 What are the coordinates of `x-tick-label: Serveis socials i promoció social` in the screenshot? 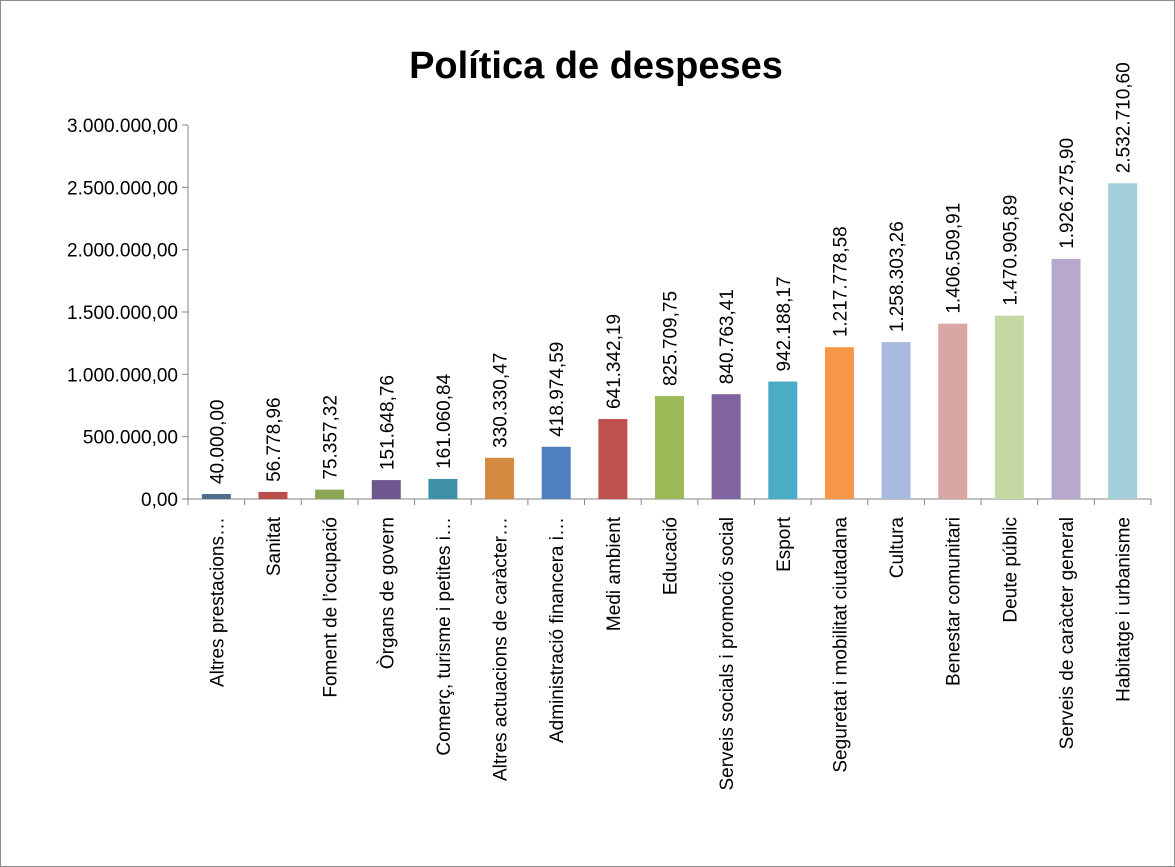 It's located at (727, 654).